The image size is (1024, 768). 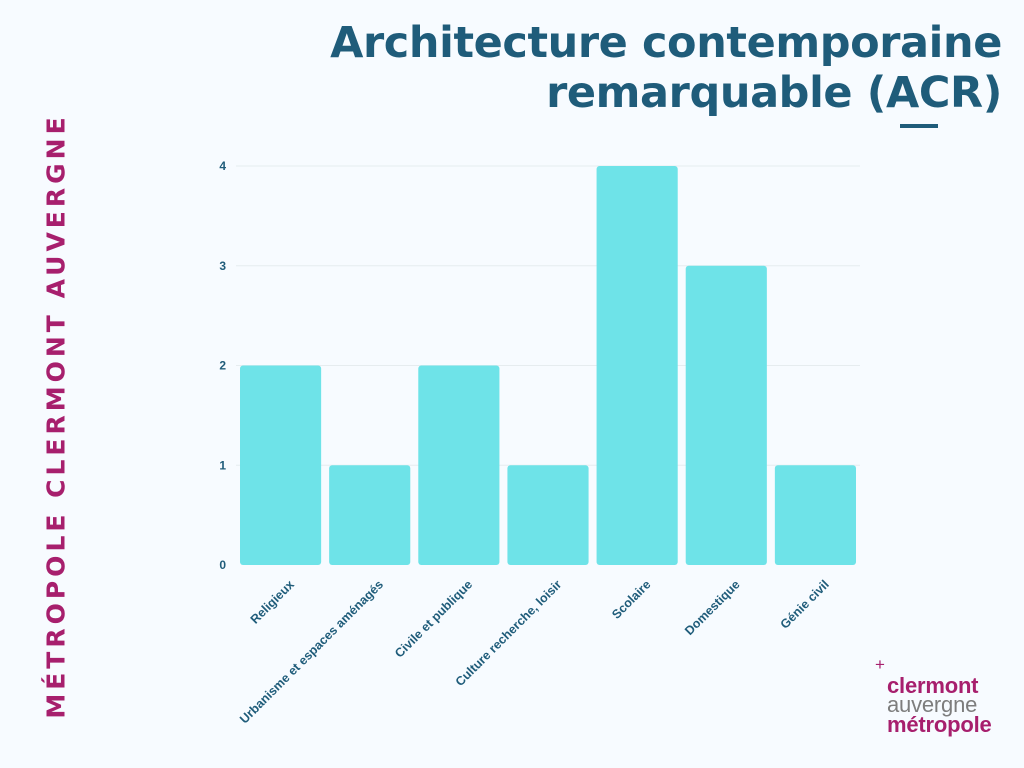 What do you see at coordinates (712, 607) in the screenshot?
I see `x-tick-label: Domestique` at bounding box center [712, 607].